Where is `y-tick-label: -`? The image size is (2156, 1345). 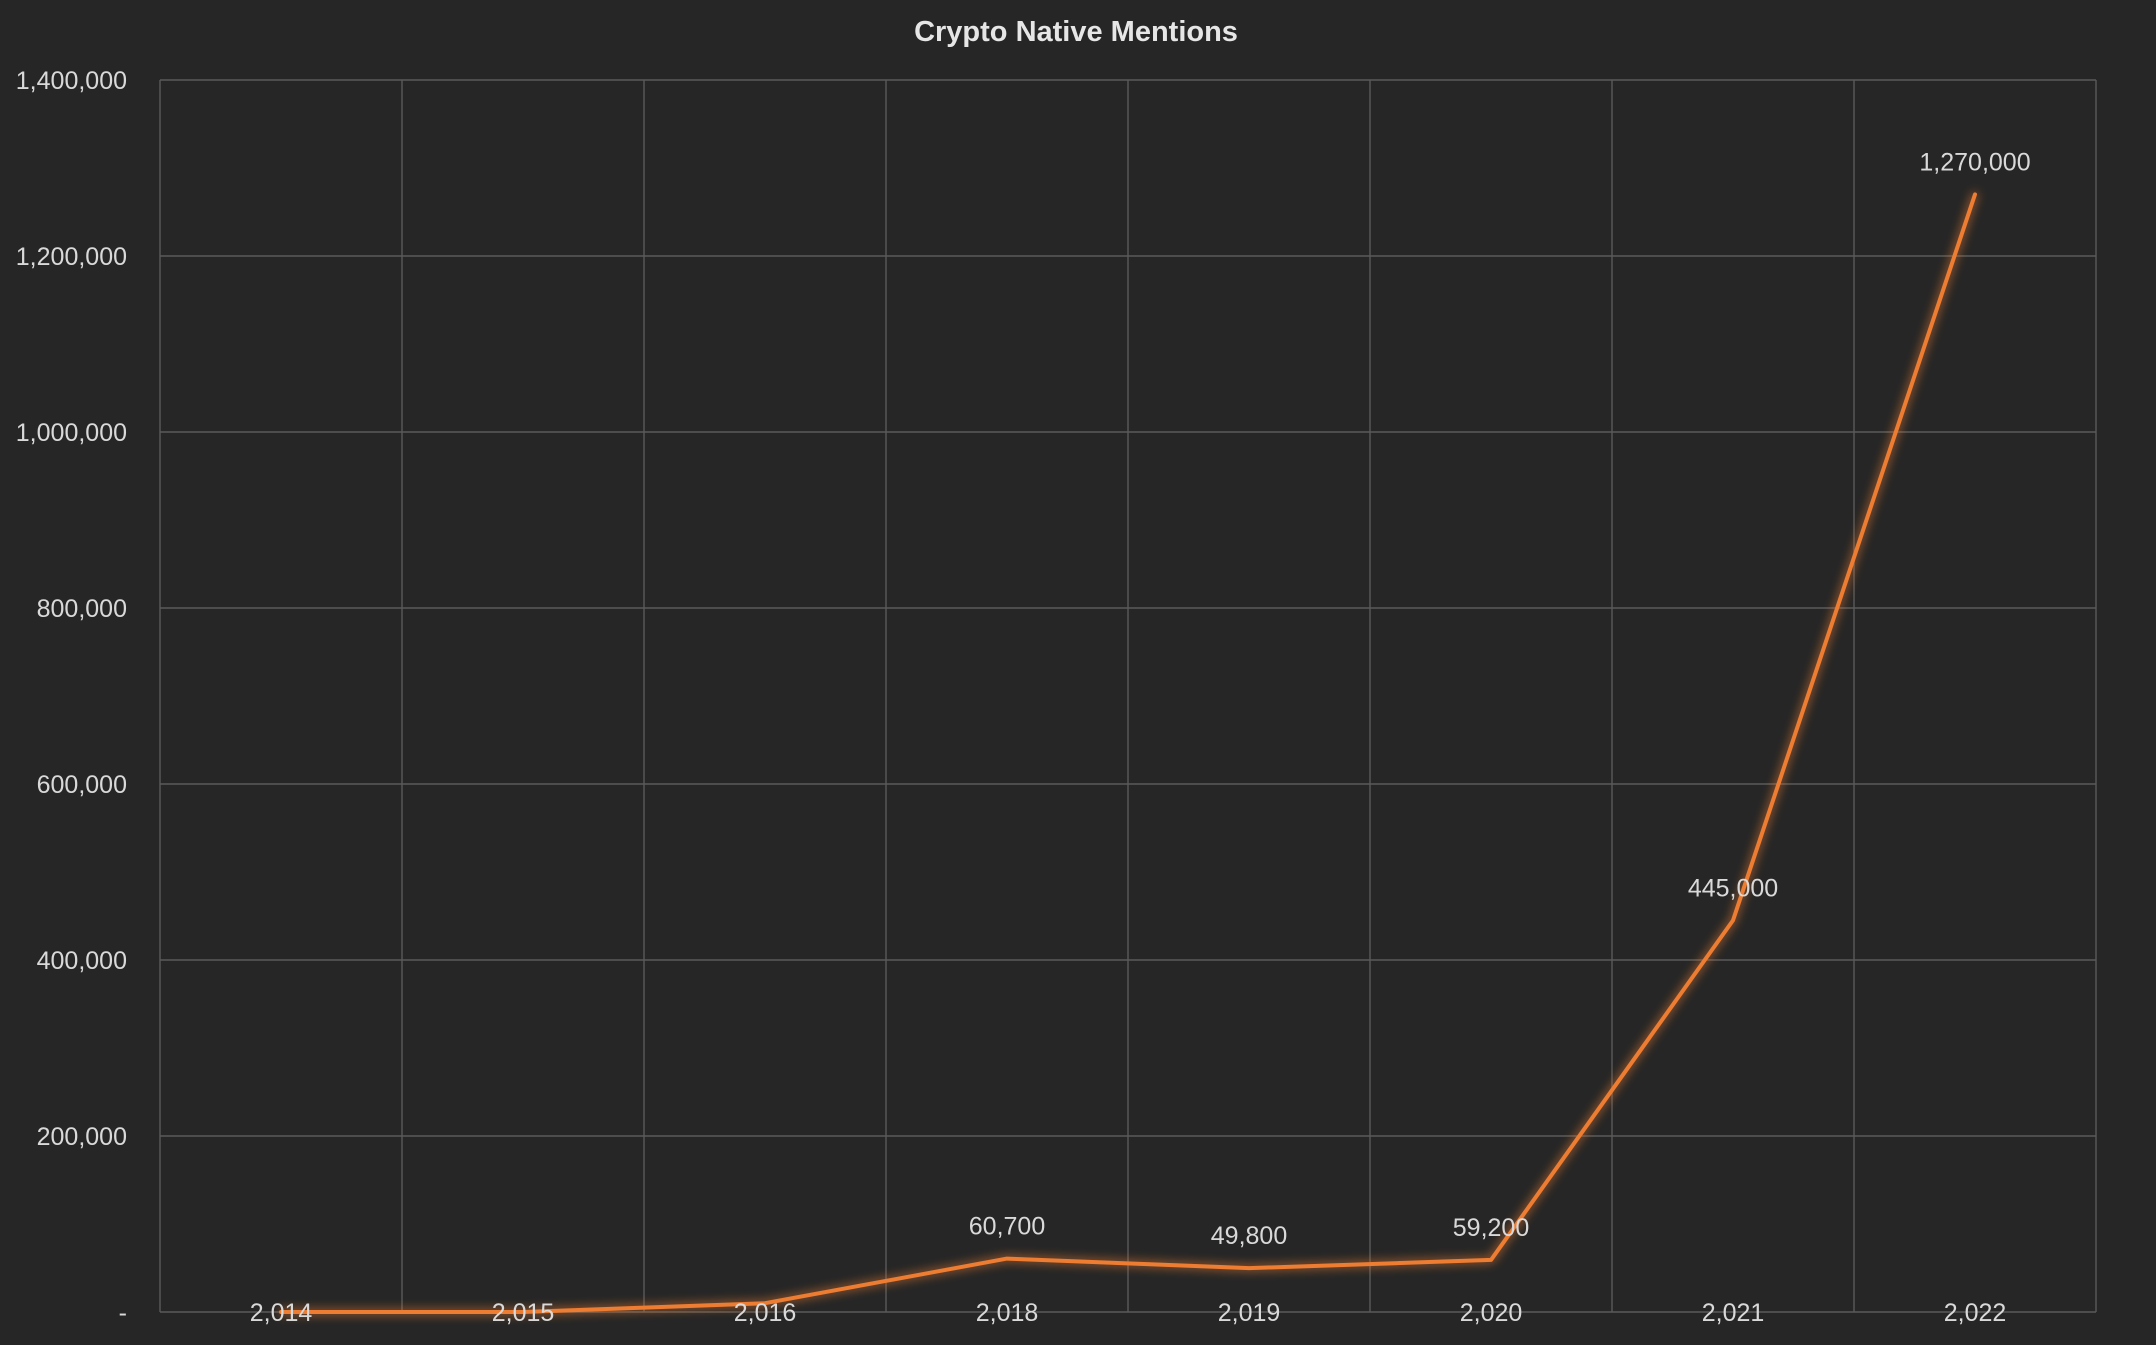 y-tick-label: - is located at coordinates (123, 1313).